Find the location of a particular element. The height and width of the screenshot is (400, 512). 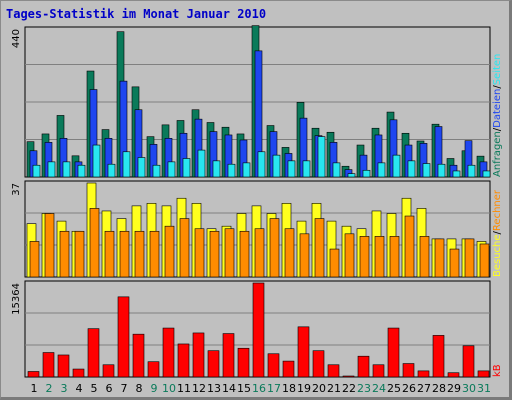

x-tick-label-day-11: 11 is located at coordinates (184, 388).